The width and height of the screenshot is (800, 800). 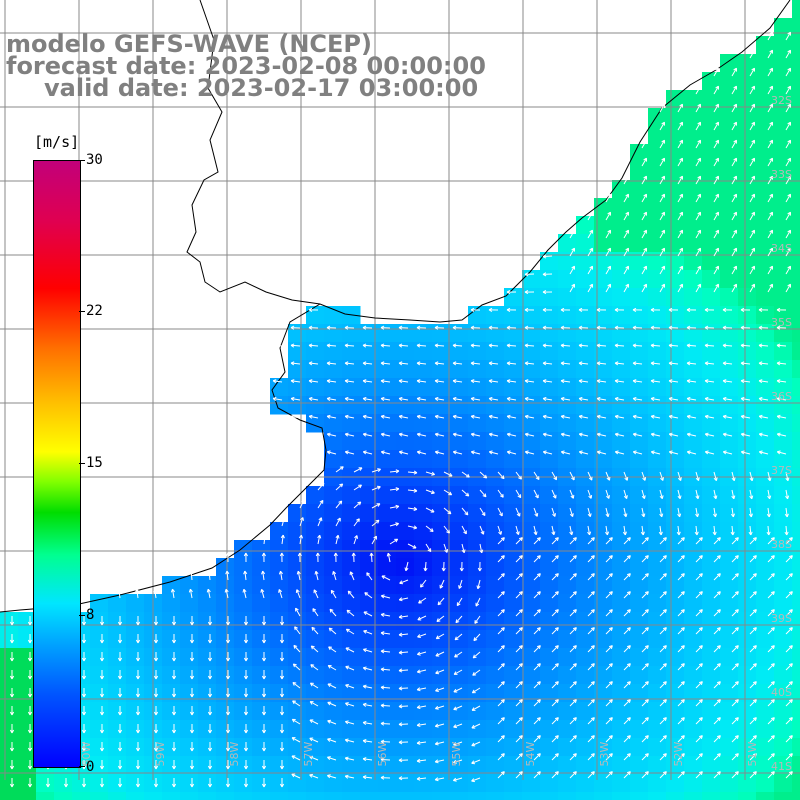 What do you see at coordinates (781, 100) in the screenshot?
I see `latitude-label: 32S` at bounding box center [781, 100].